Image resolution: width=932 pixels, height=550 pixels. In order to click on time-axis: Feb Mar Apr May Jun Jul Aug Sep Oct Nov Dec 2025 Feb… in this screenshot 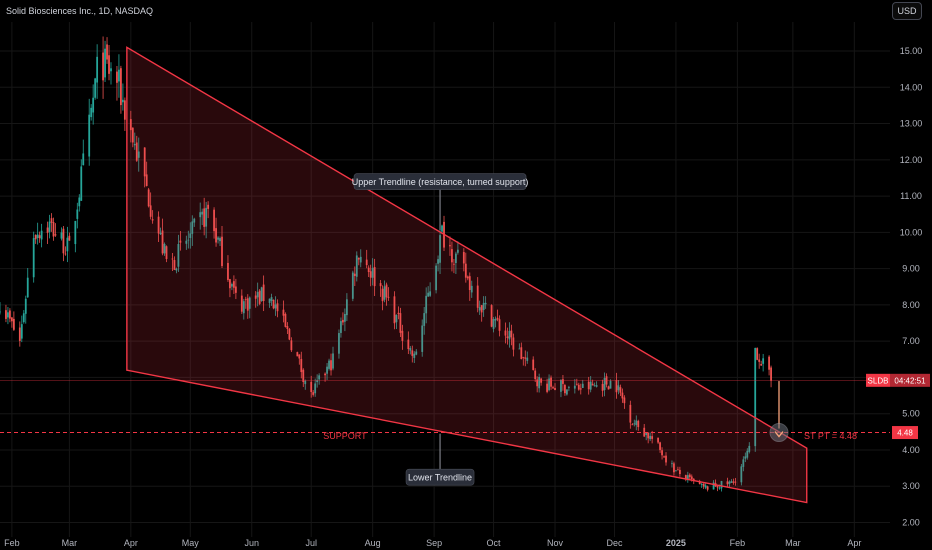, I will do `click(432, 543)`.